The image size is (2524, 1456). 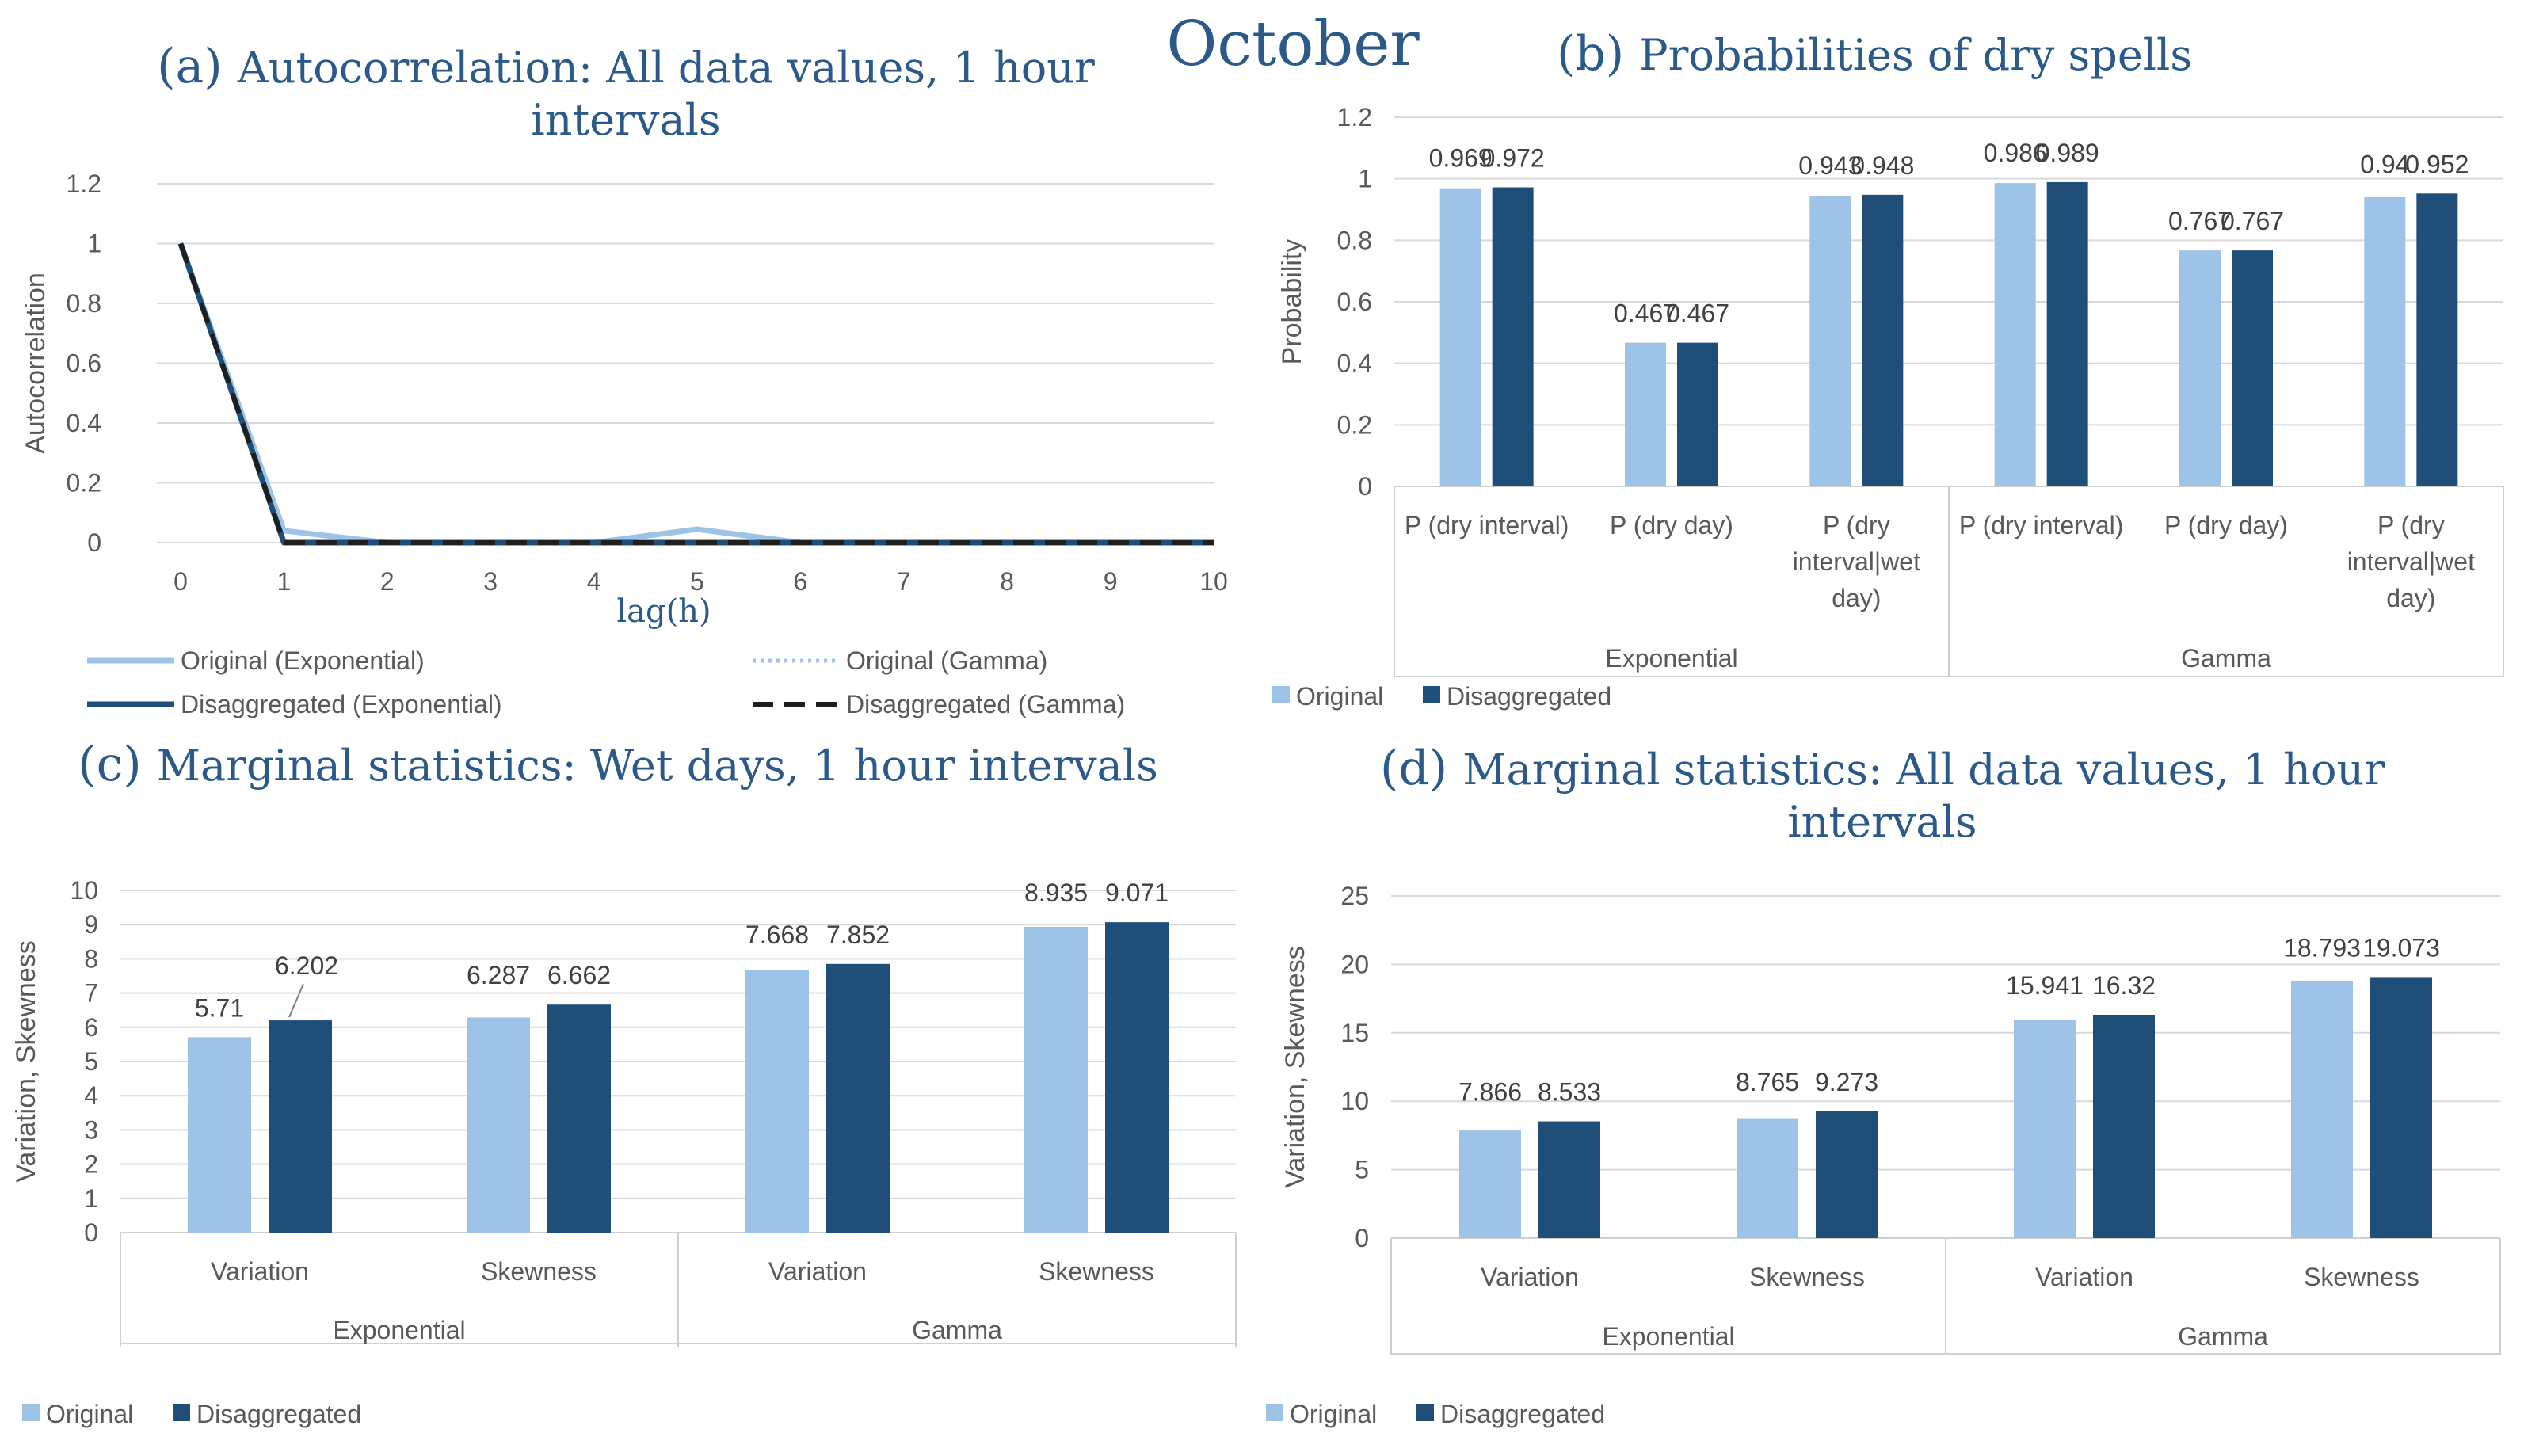 What do you see at coordinates (1354, 302) in the screenshot?
I see `y-tick-label: 0.6` at bounding box center [1354, 302].